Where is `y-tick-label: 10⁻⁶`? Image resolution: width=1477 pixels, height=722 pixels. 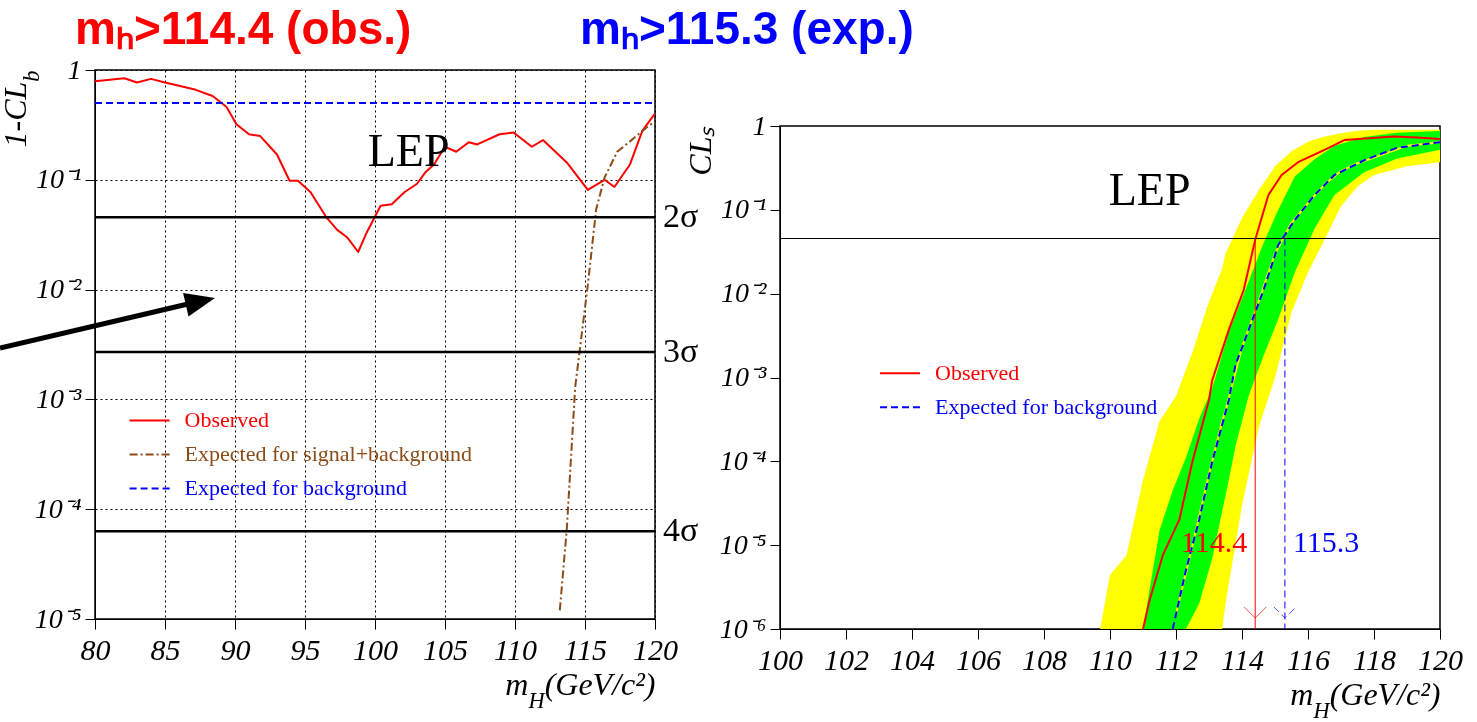
y-tick-label: 10⁻⁶ is located at coordinates (743, 628).